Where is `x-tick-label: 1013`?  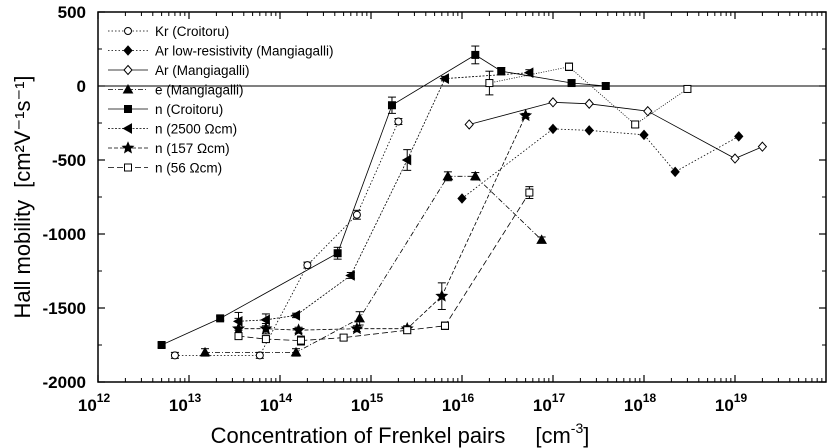 x-tick-label: 1013 is located at coordinates (185, 403).